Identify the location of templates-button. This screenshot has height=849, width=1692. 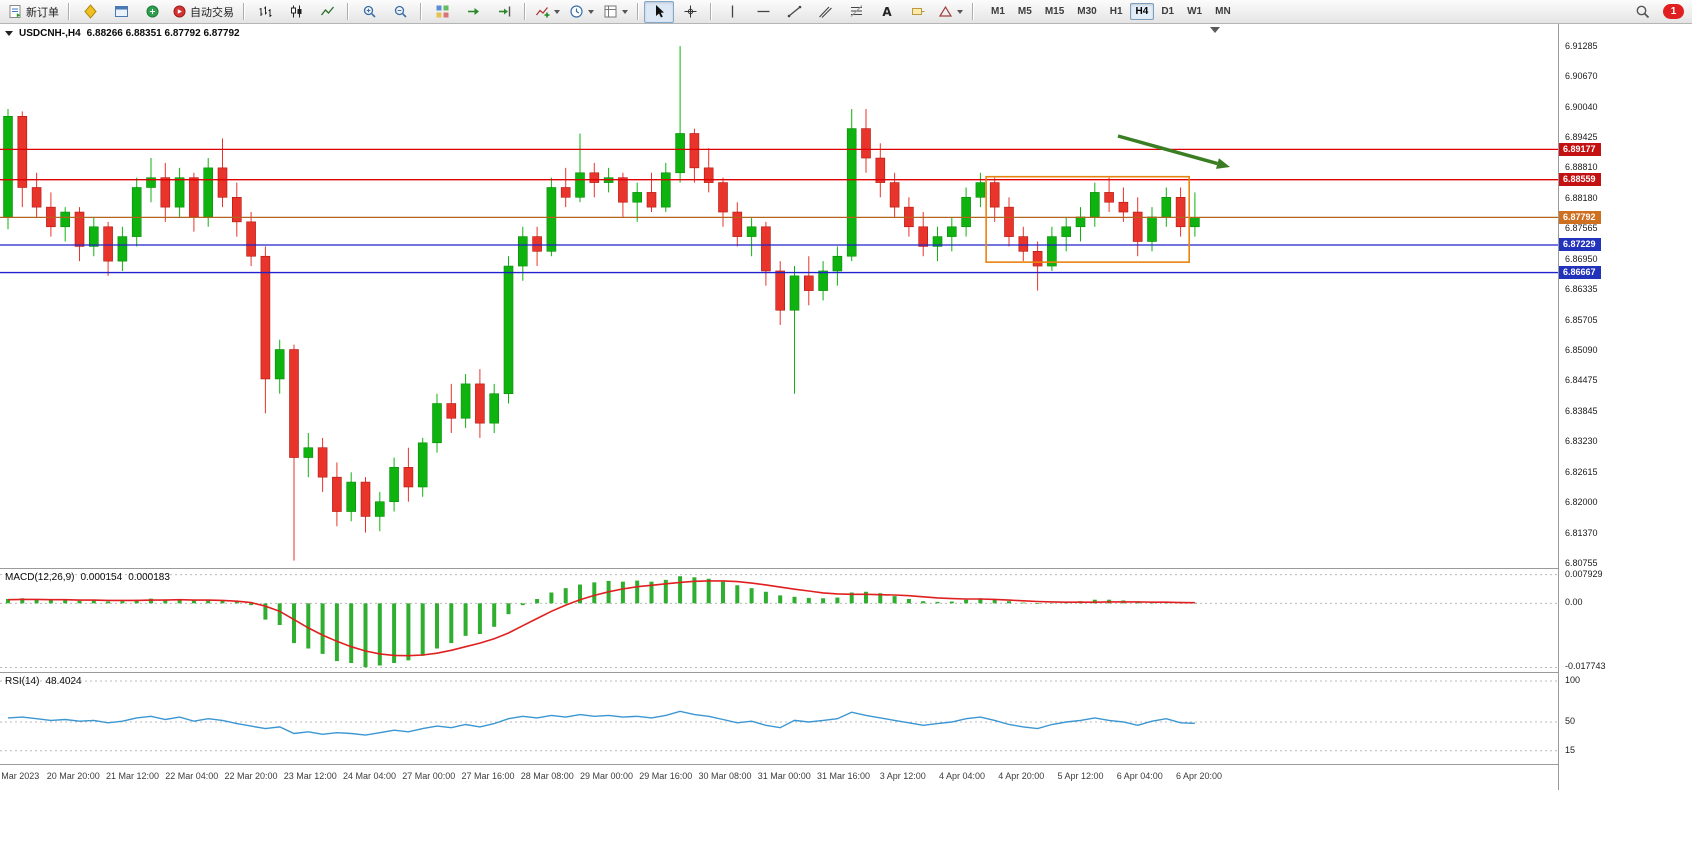
(615, 12).